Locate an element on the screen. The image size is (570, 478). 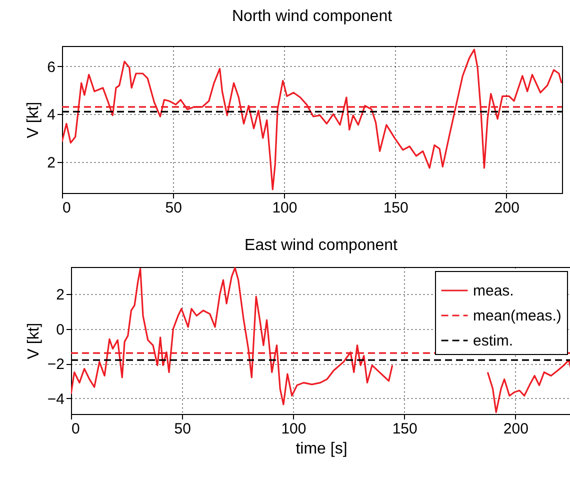
y-tick-label: −2 is located at coordinates (55, 365).